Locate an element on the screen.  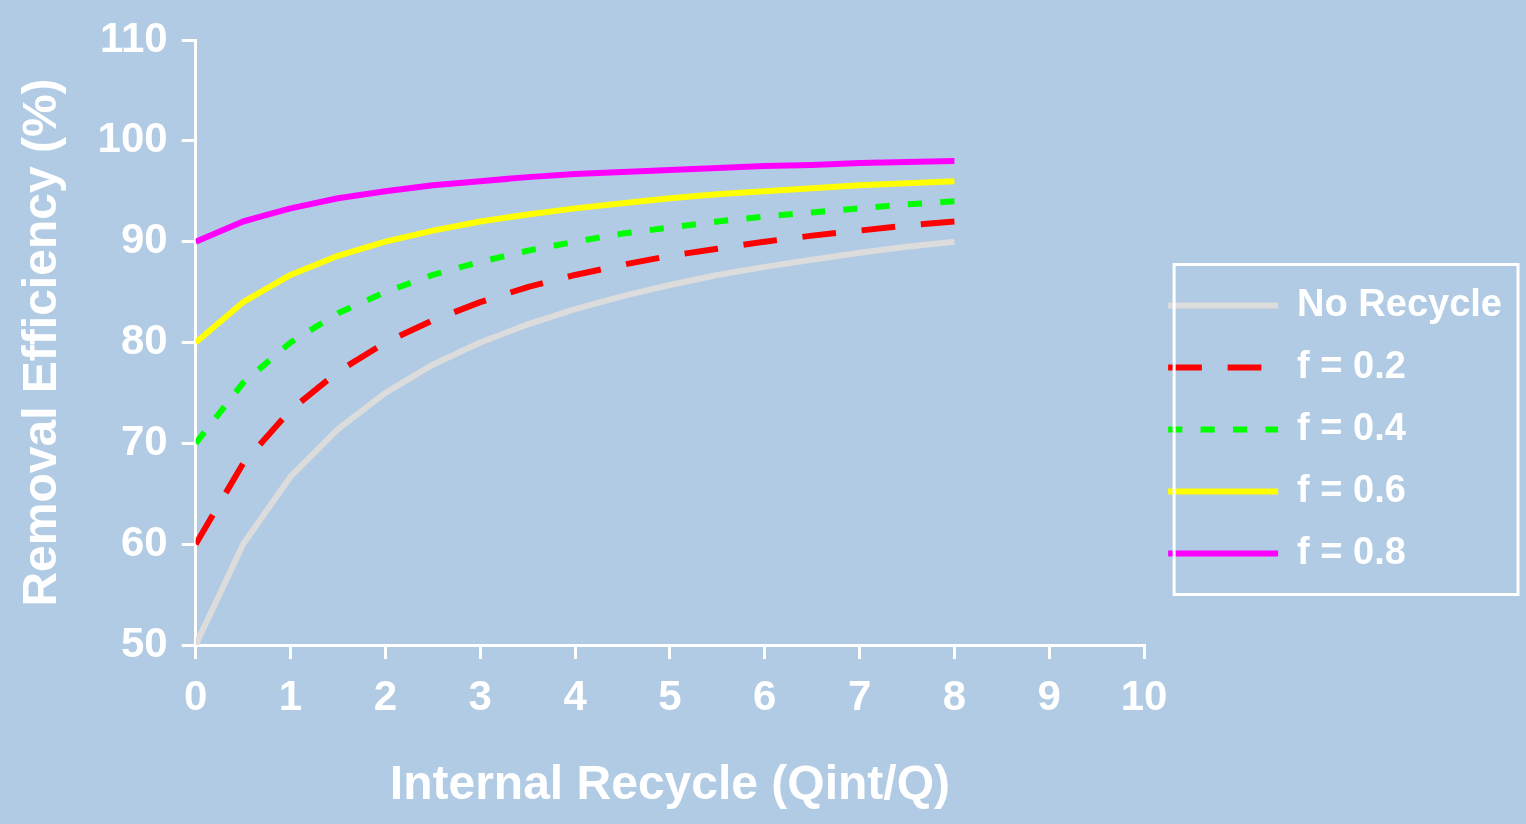
x-tick-label: 1 is located at coordinates (290, 695).